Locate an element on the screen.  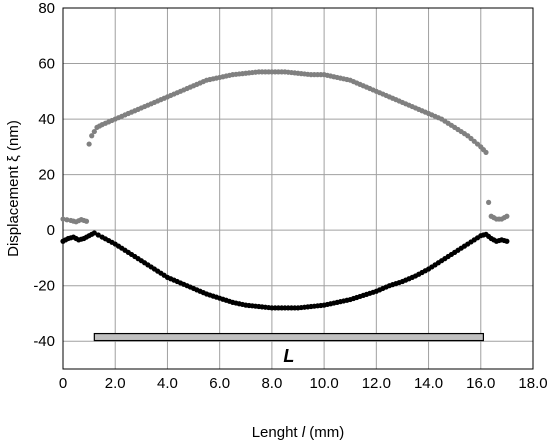
y-tick-label-0: 80 is located at coordinates (46, 8).